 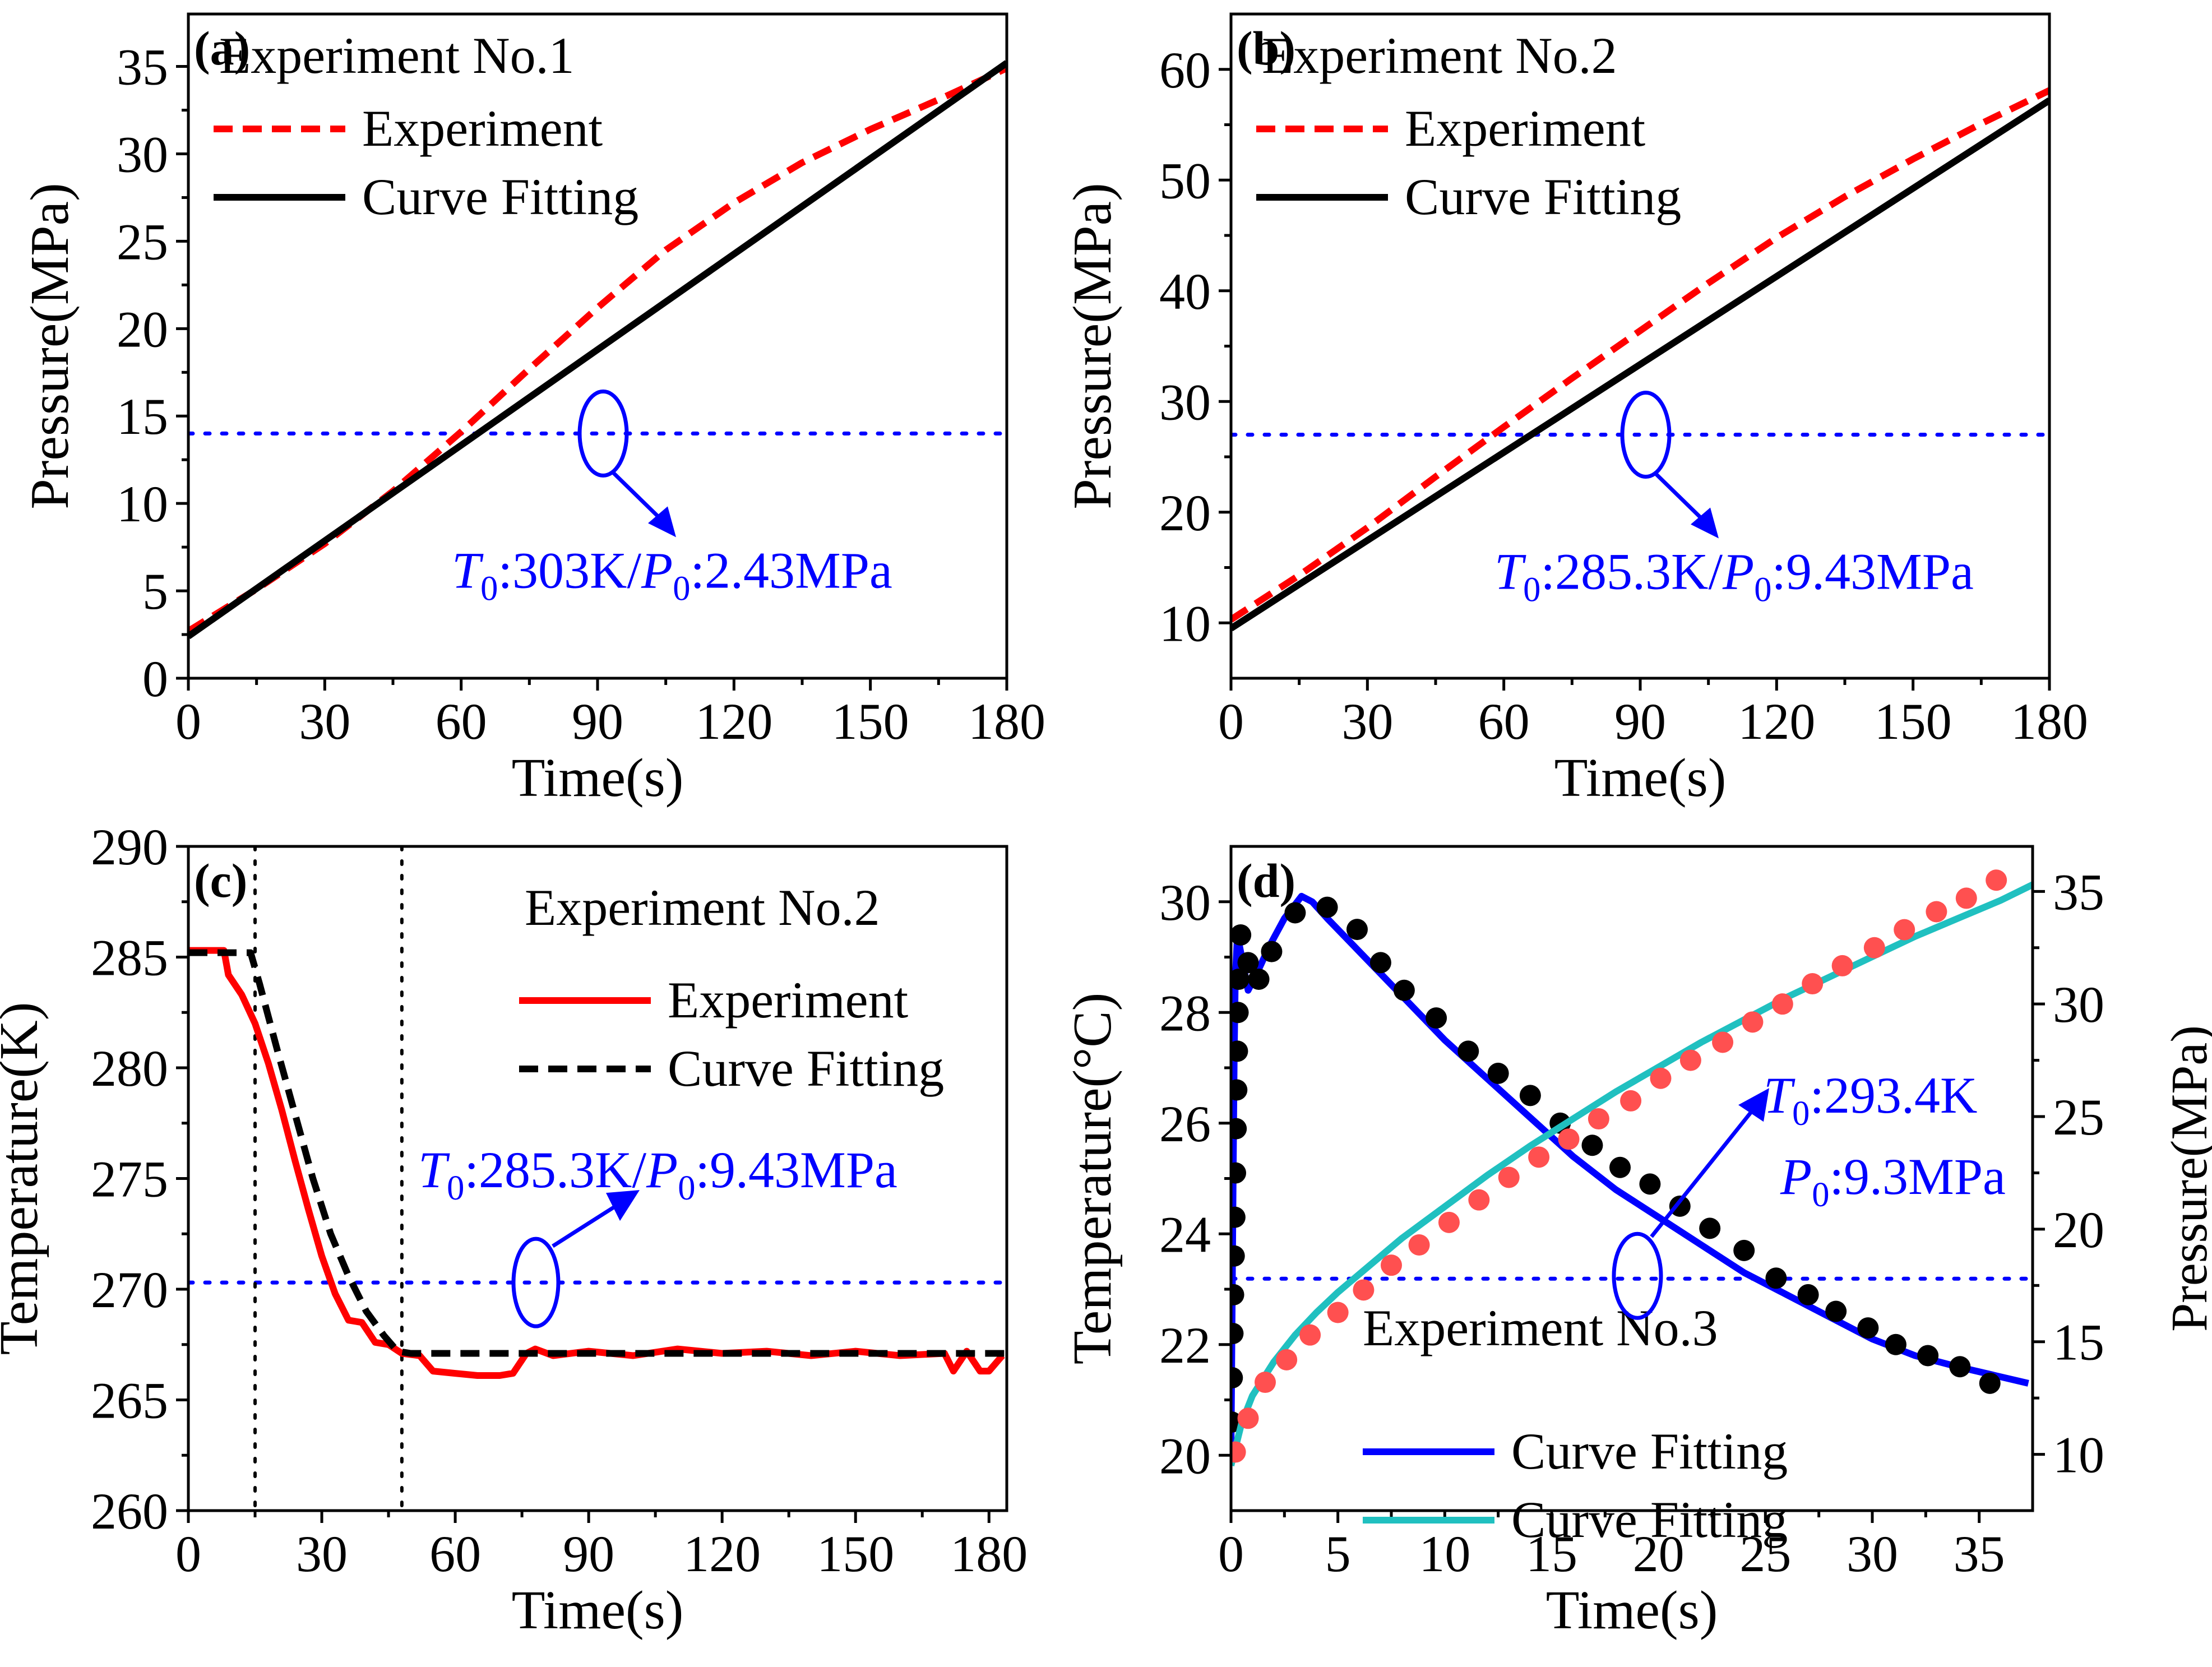 I want to click on y-tick-label: 40, so click(x=1185, y=291).